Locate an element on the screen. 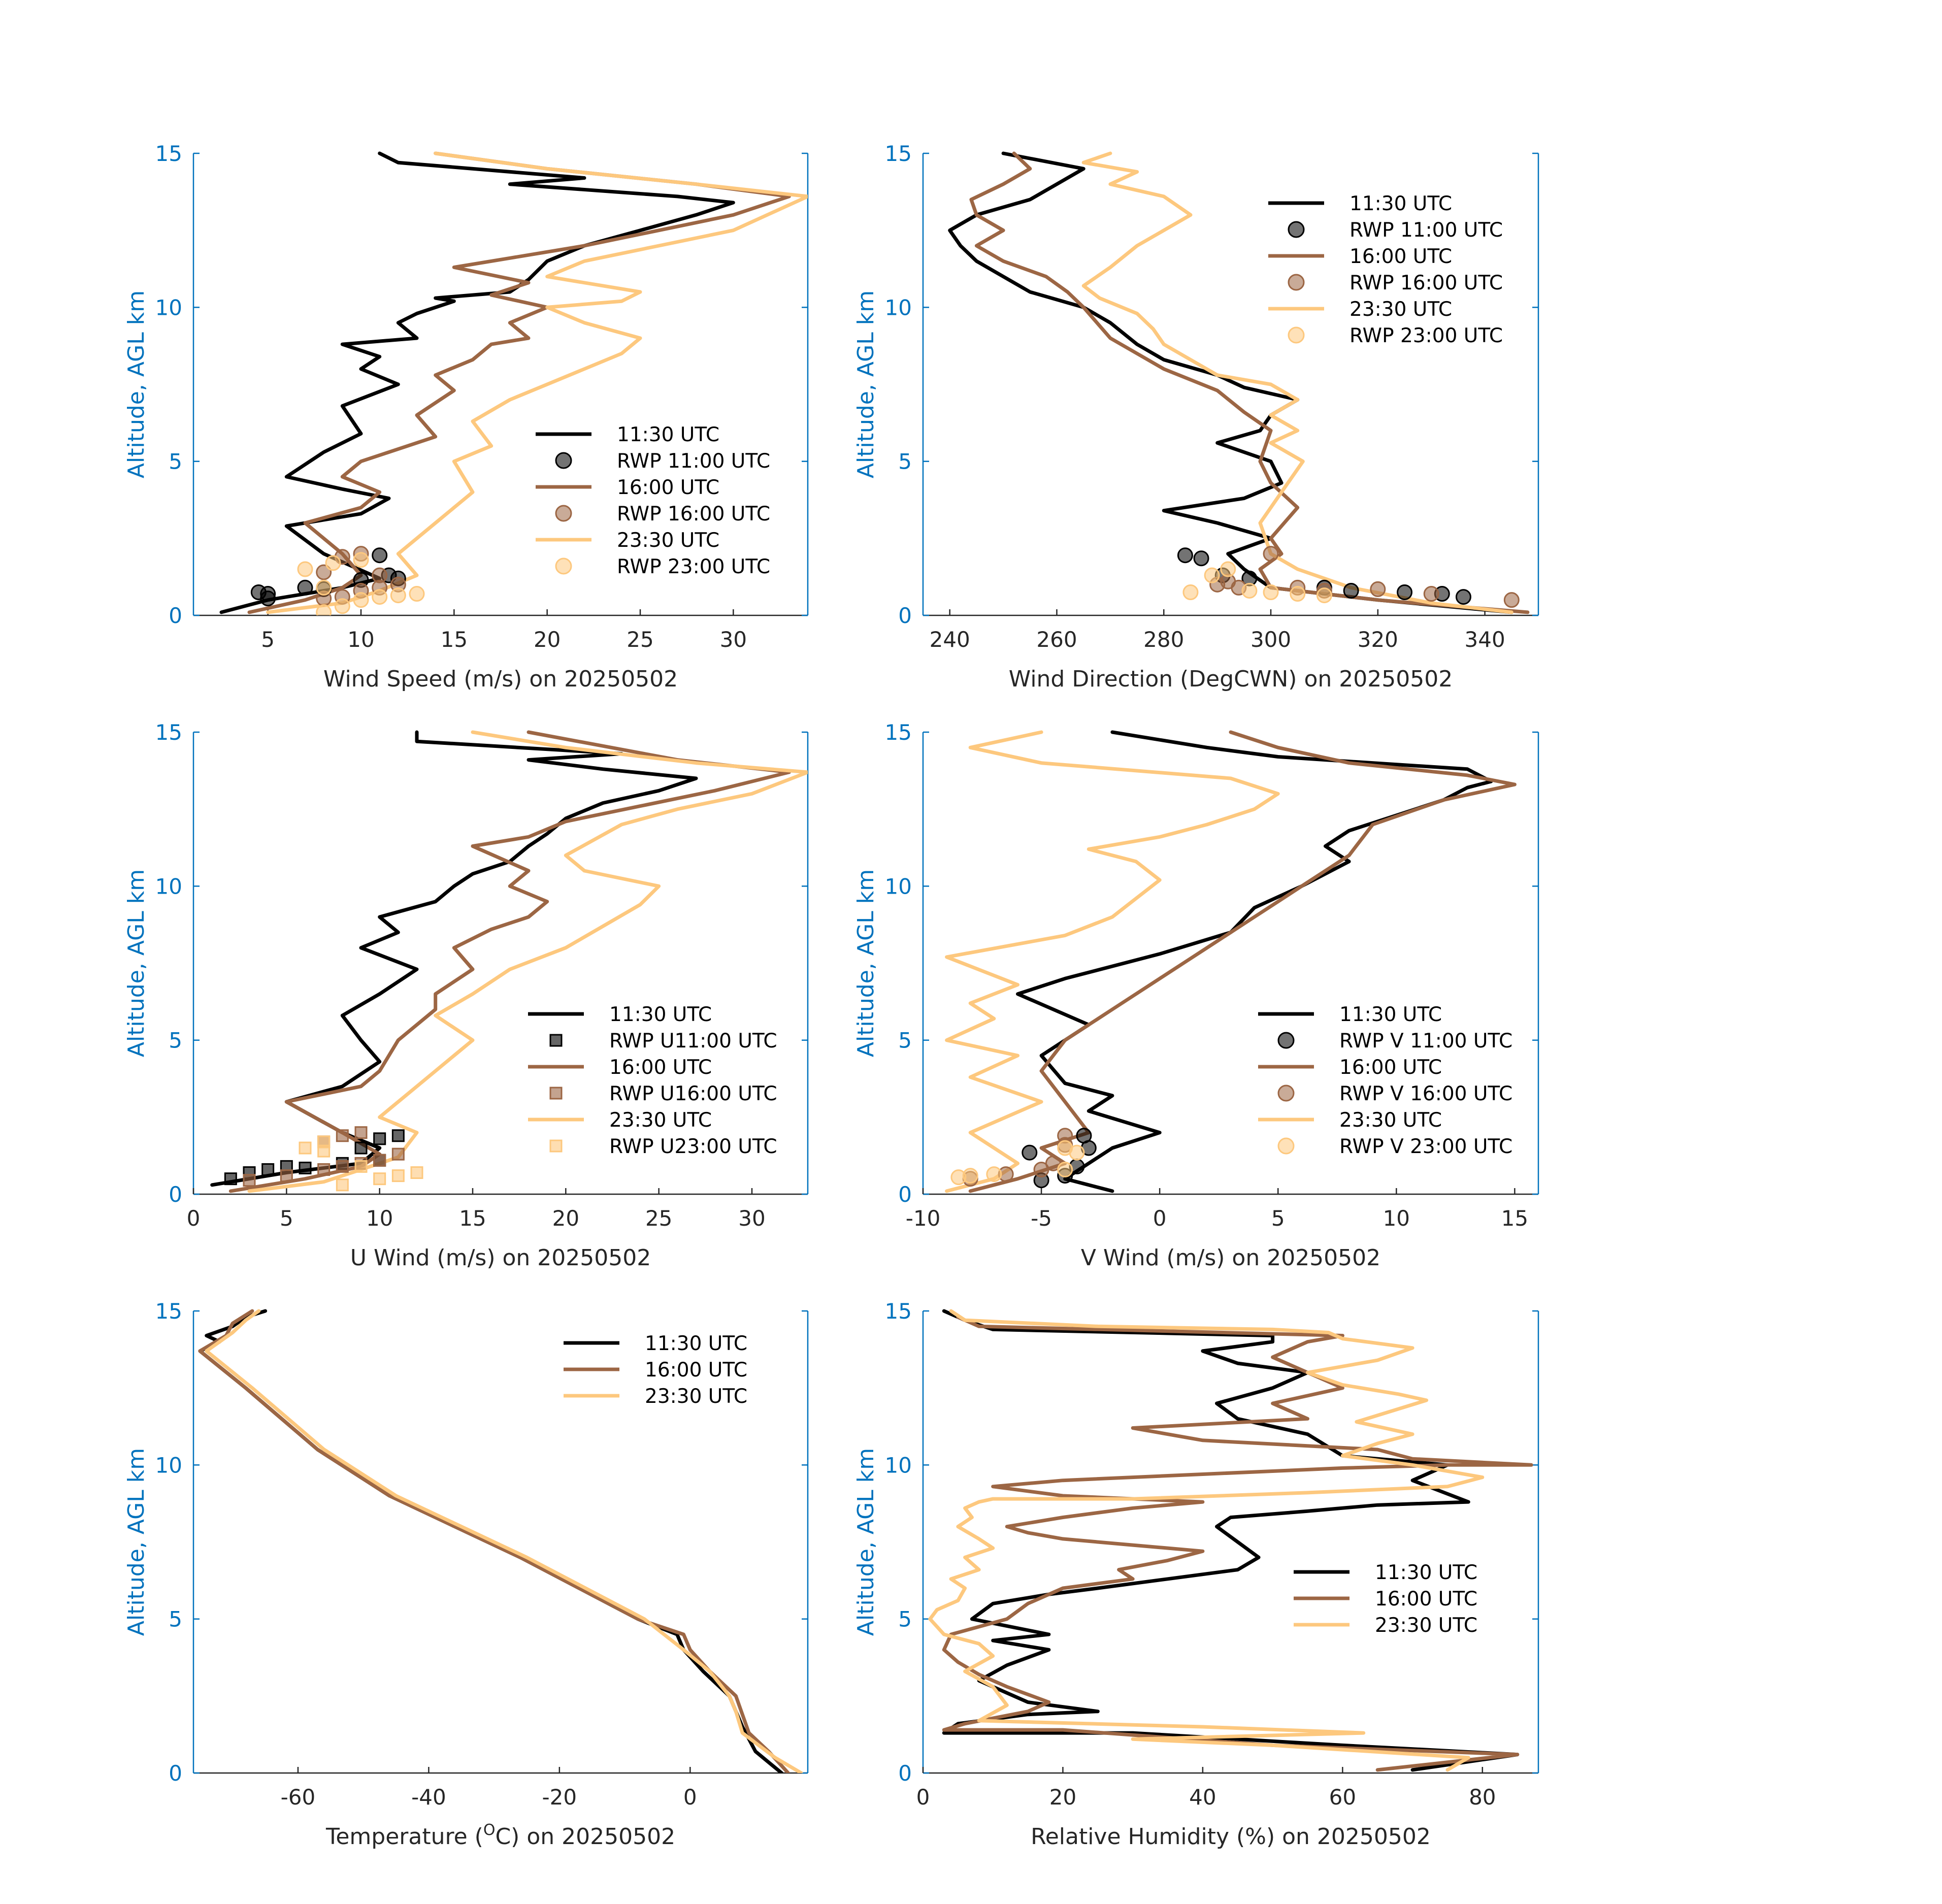 Image resolution: width=1942 pixels, height=1904 pixels. x-tick-label: 25 is located at coordinates (658, 1218).